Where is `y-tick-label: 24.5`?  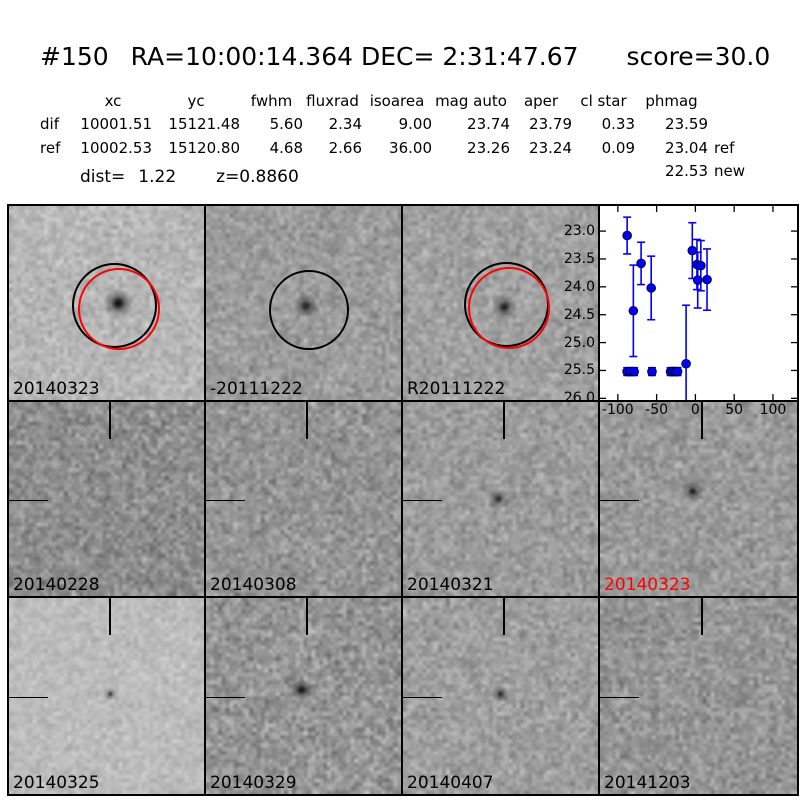
y-tick-label: 24.5 is located at coordinates (579, 314).